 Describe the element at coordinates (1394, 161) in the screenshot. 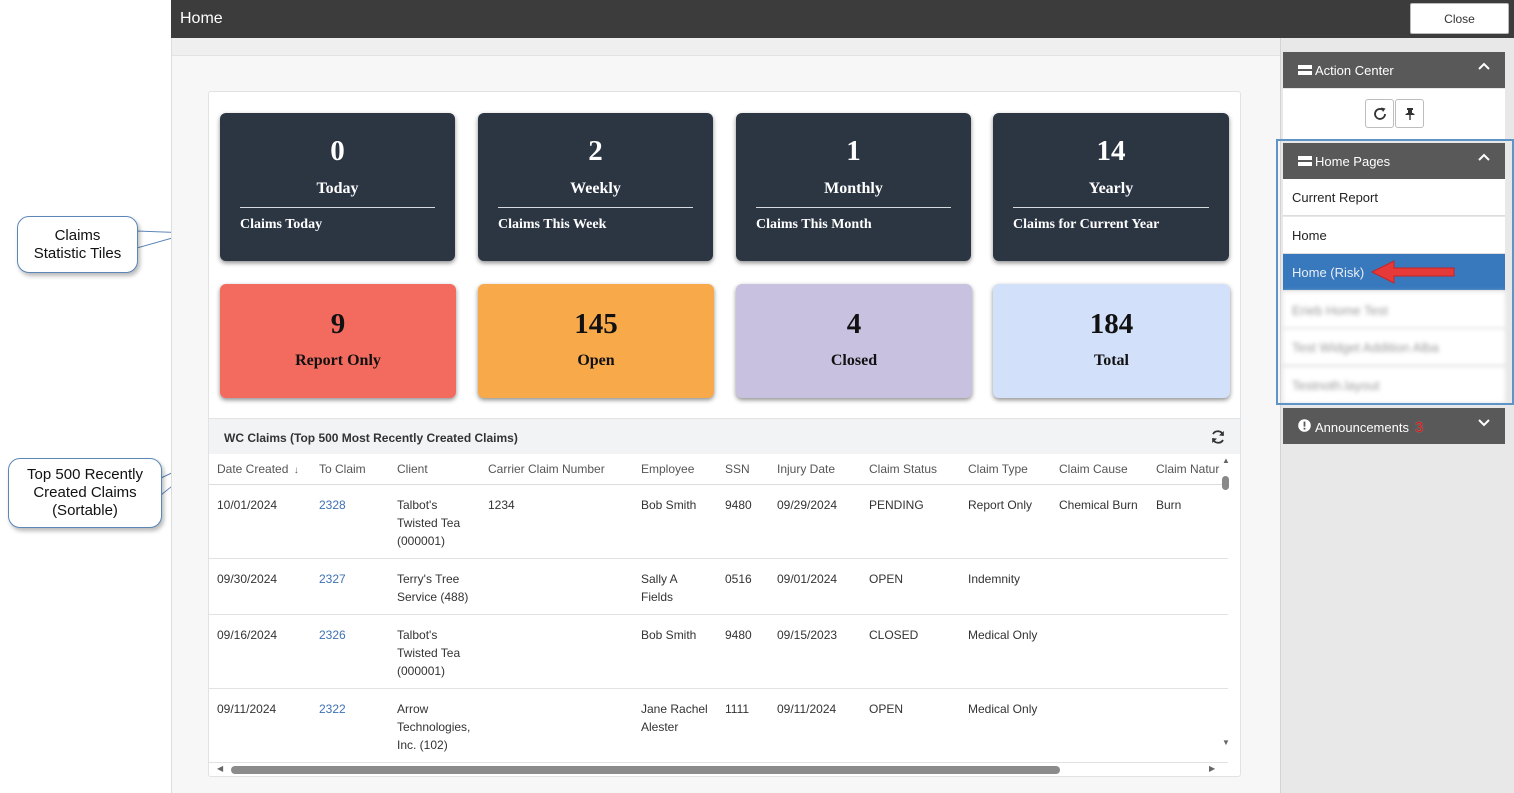

I see `home-pages-header: Home Pages` at that location.